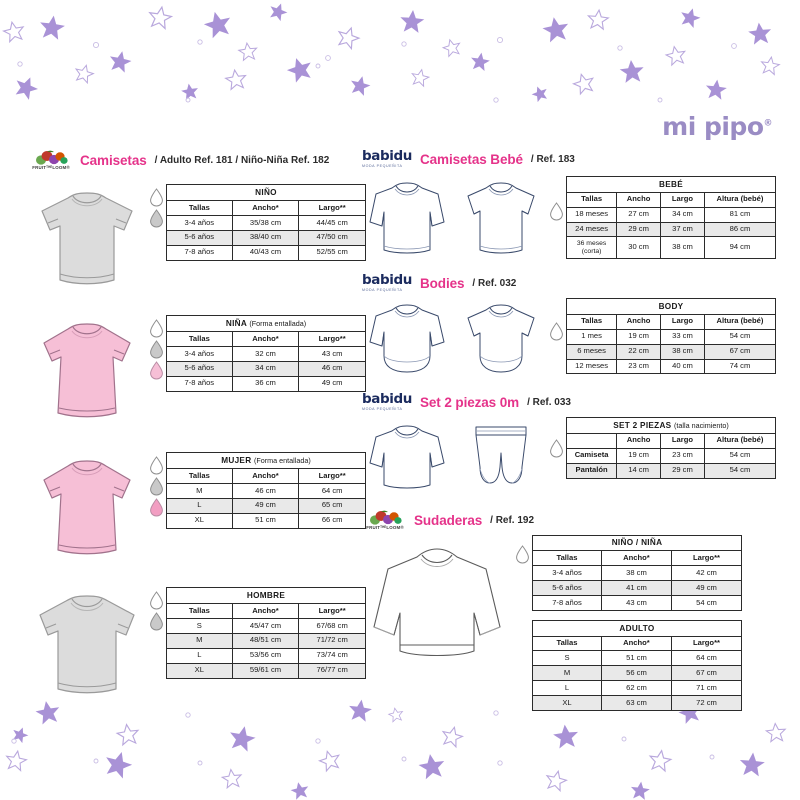 The width and height of the screenshot is (800, 800). Describe the element at coordinates (470, 402) in the screenshot. I see `section-title: Set 2 piezas 0m` at that location.